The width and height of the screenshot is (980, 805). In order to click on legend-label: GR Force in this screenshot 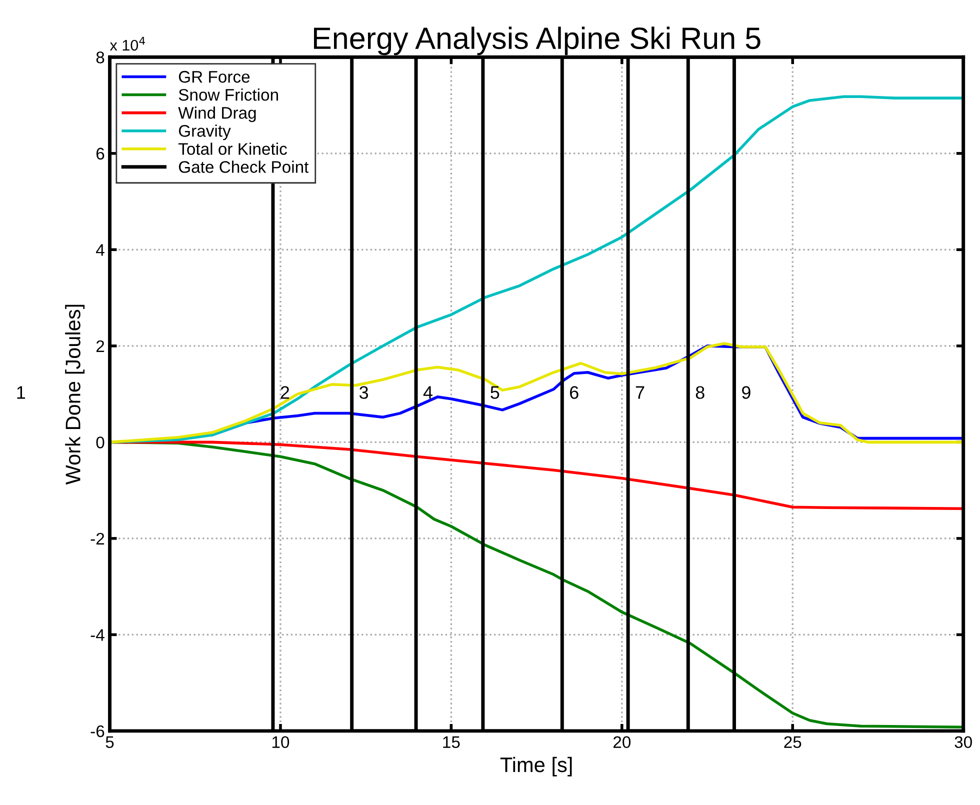, I will do `click(214, 76)`.